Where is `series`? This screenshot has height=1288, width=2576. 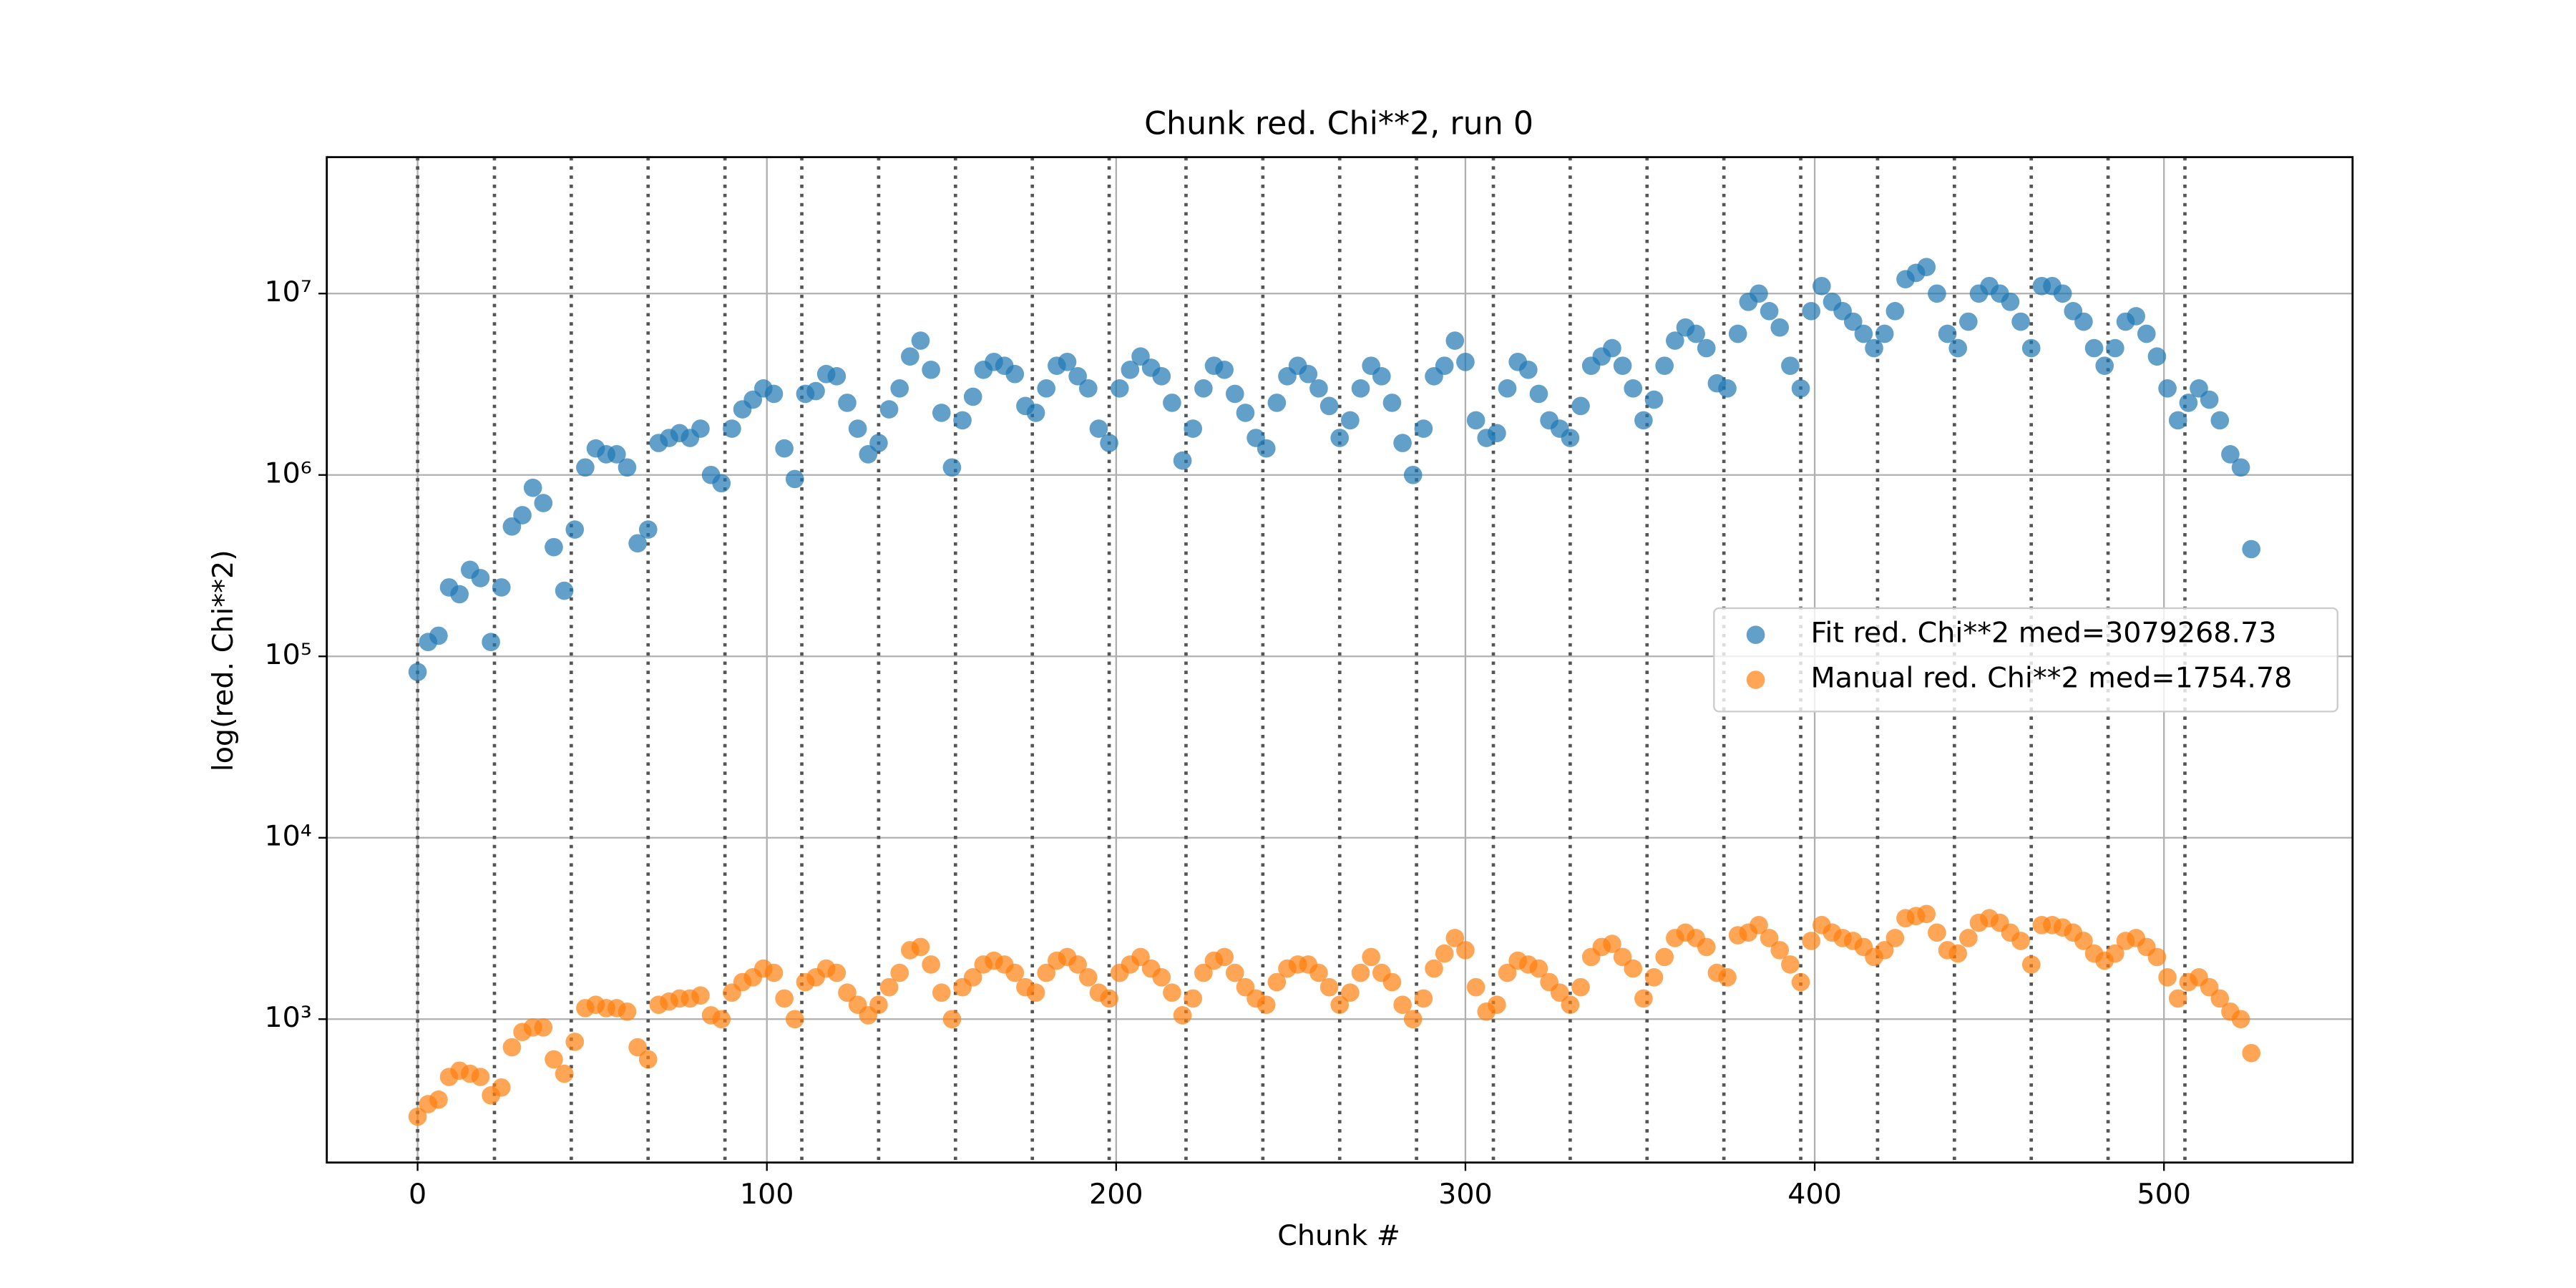 series is located at coordinates (1334, 1015).